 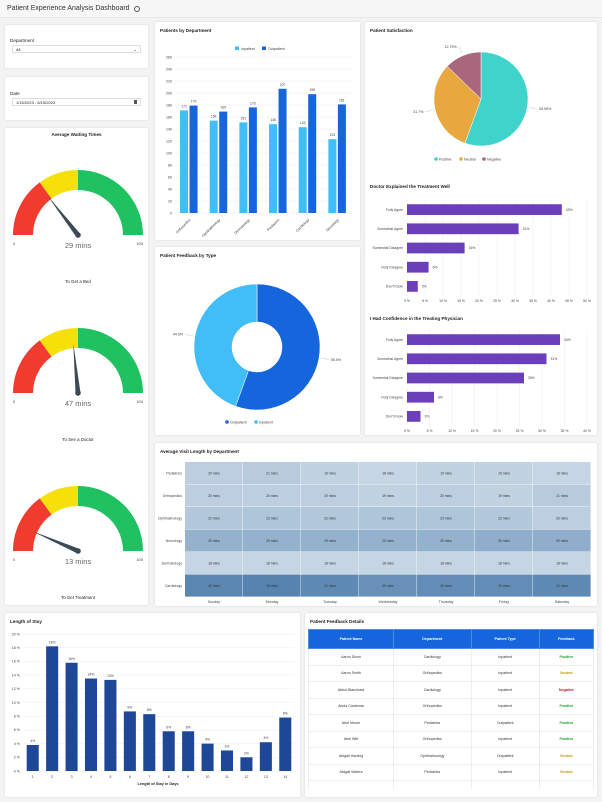 What do you see at coordinates (68, 8) in the screenshot?
I see `page-title: Patient Experience Analysis Dashboard` at bounding box center [68, 8].